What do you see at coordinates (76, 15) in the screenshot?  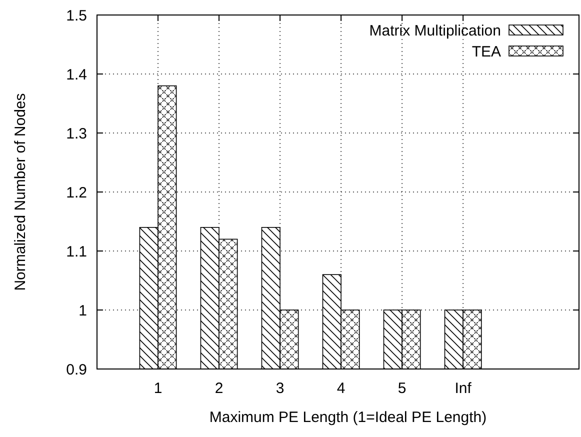 I see `y-tick-label: 1.5` at bounding box center [76, 15].